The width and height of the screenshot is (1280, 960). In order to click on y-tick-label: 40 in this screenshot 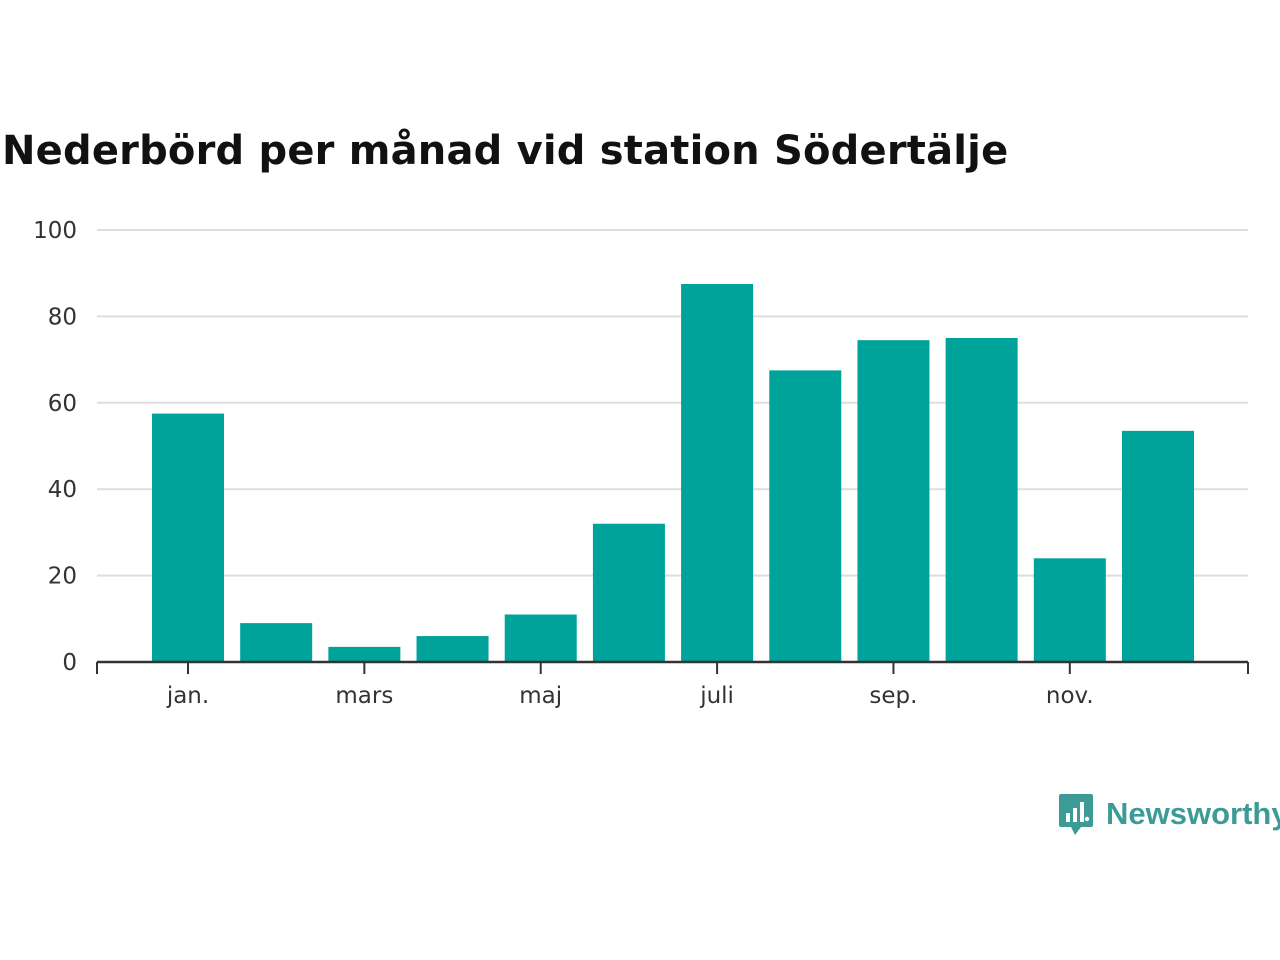, I will do `click(62, 490)`.